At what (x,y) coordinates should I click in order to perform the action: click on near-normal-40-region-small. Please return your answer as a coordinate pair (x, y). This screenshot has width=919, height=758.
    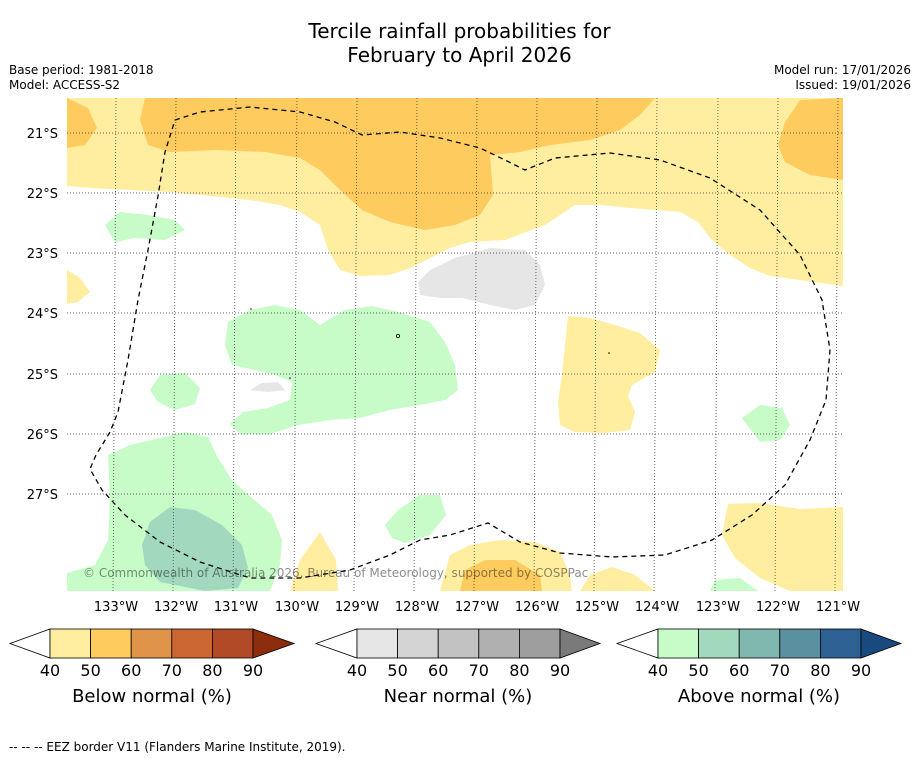
    Looking at the image, I should click on (267, 387).